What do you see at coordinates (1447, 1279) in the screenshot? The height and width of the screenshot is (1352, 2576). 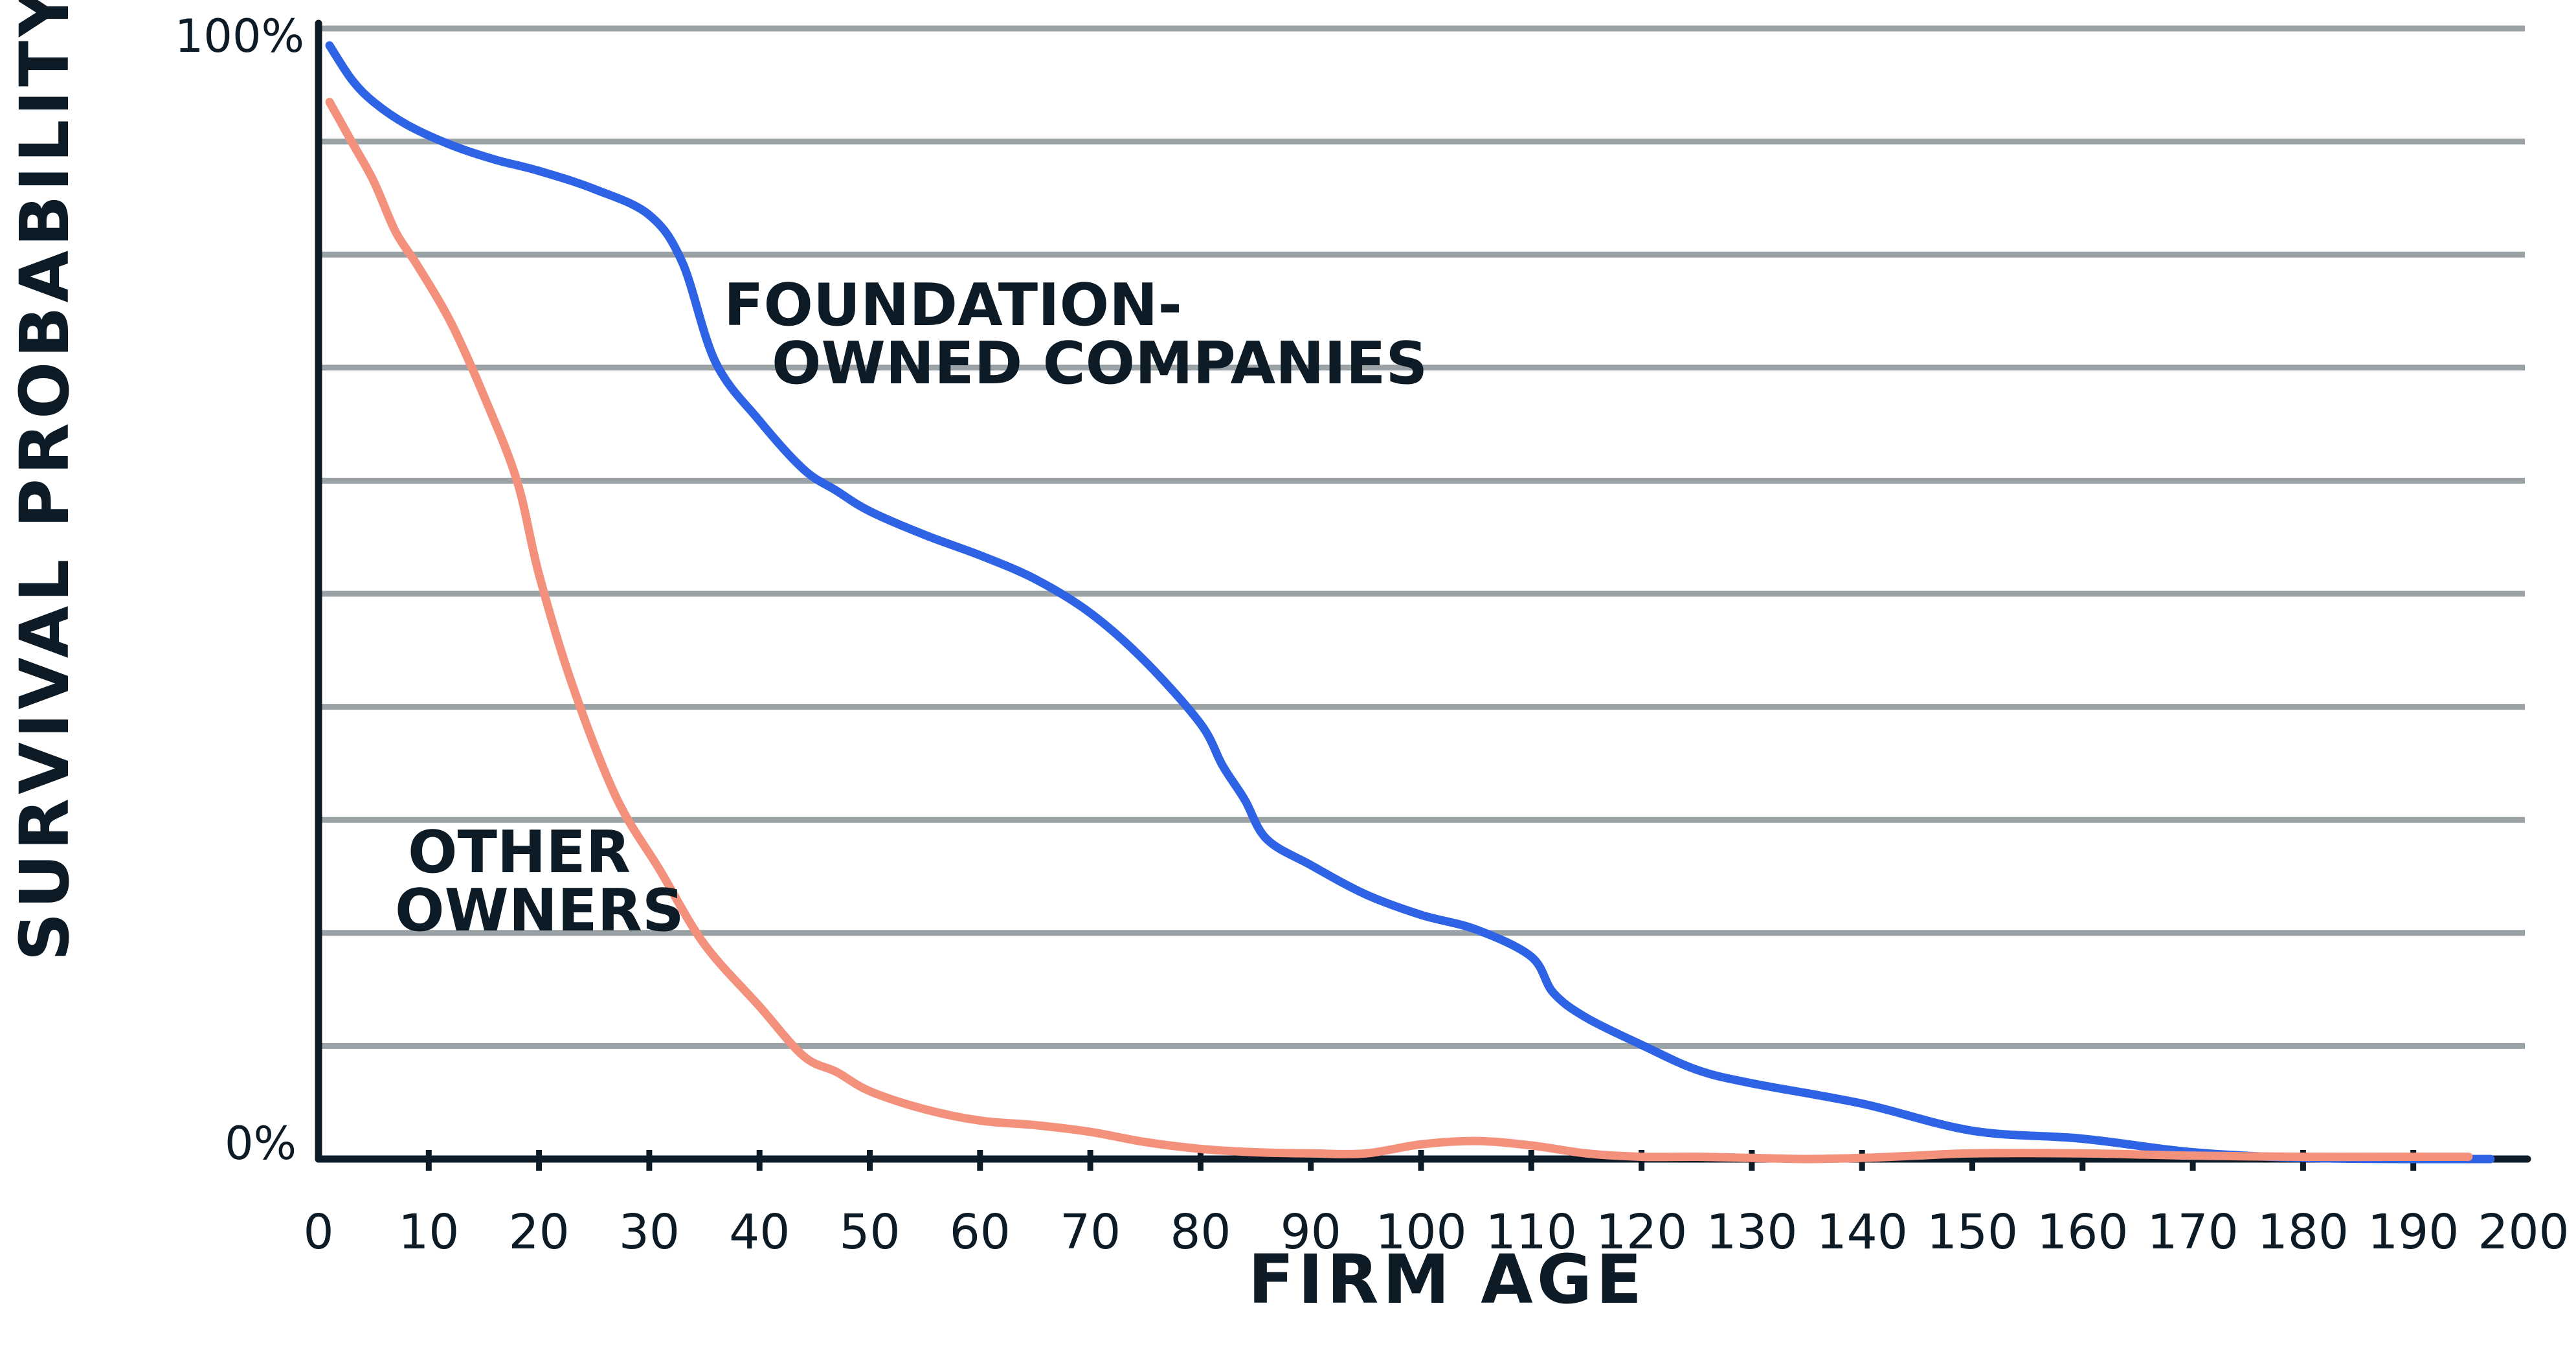 I see `x-axis-title: FIRM AGE` at bounding box center [1447, 1279].